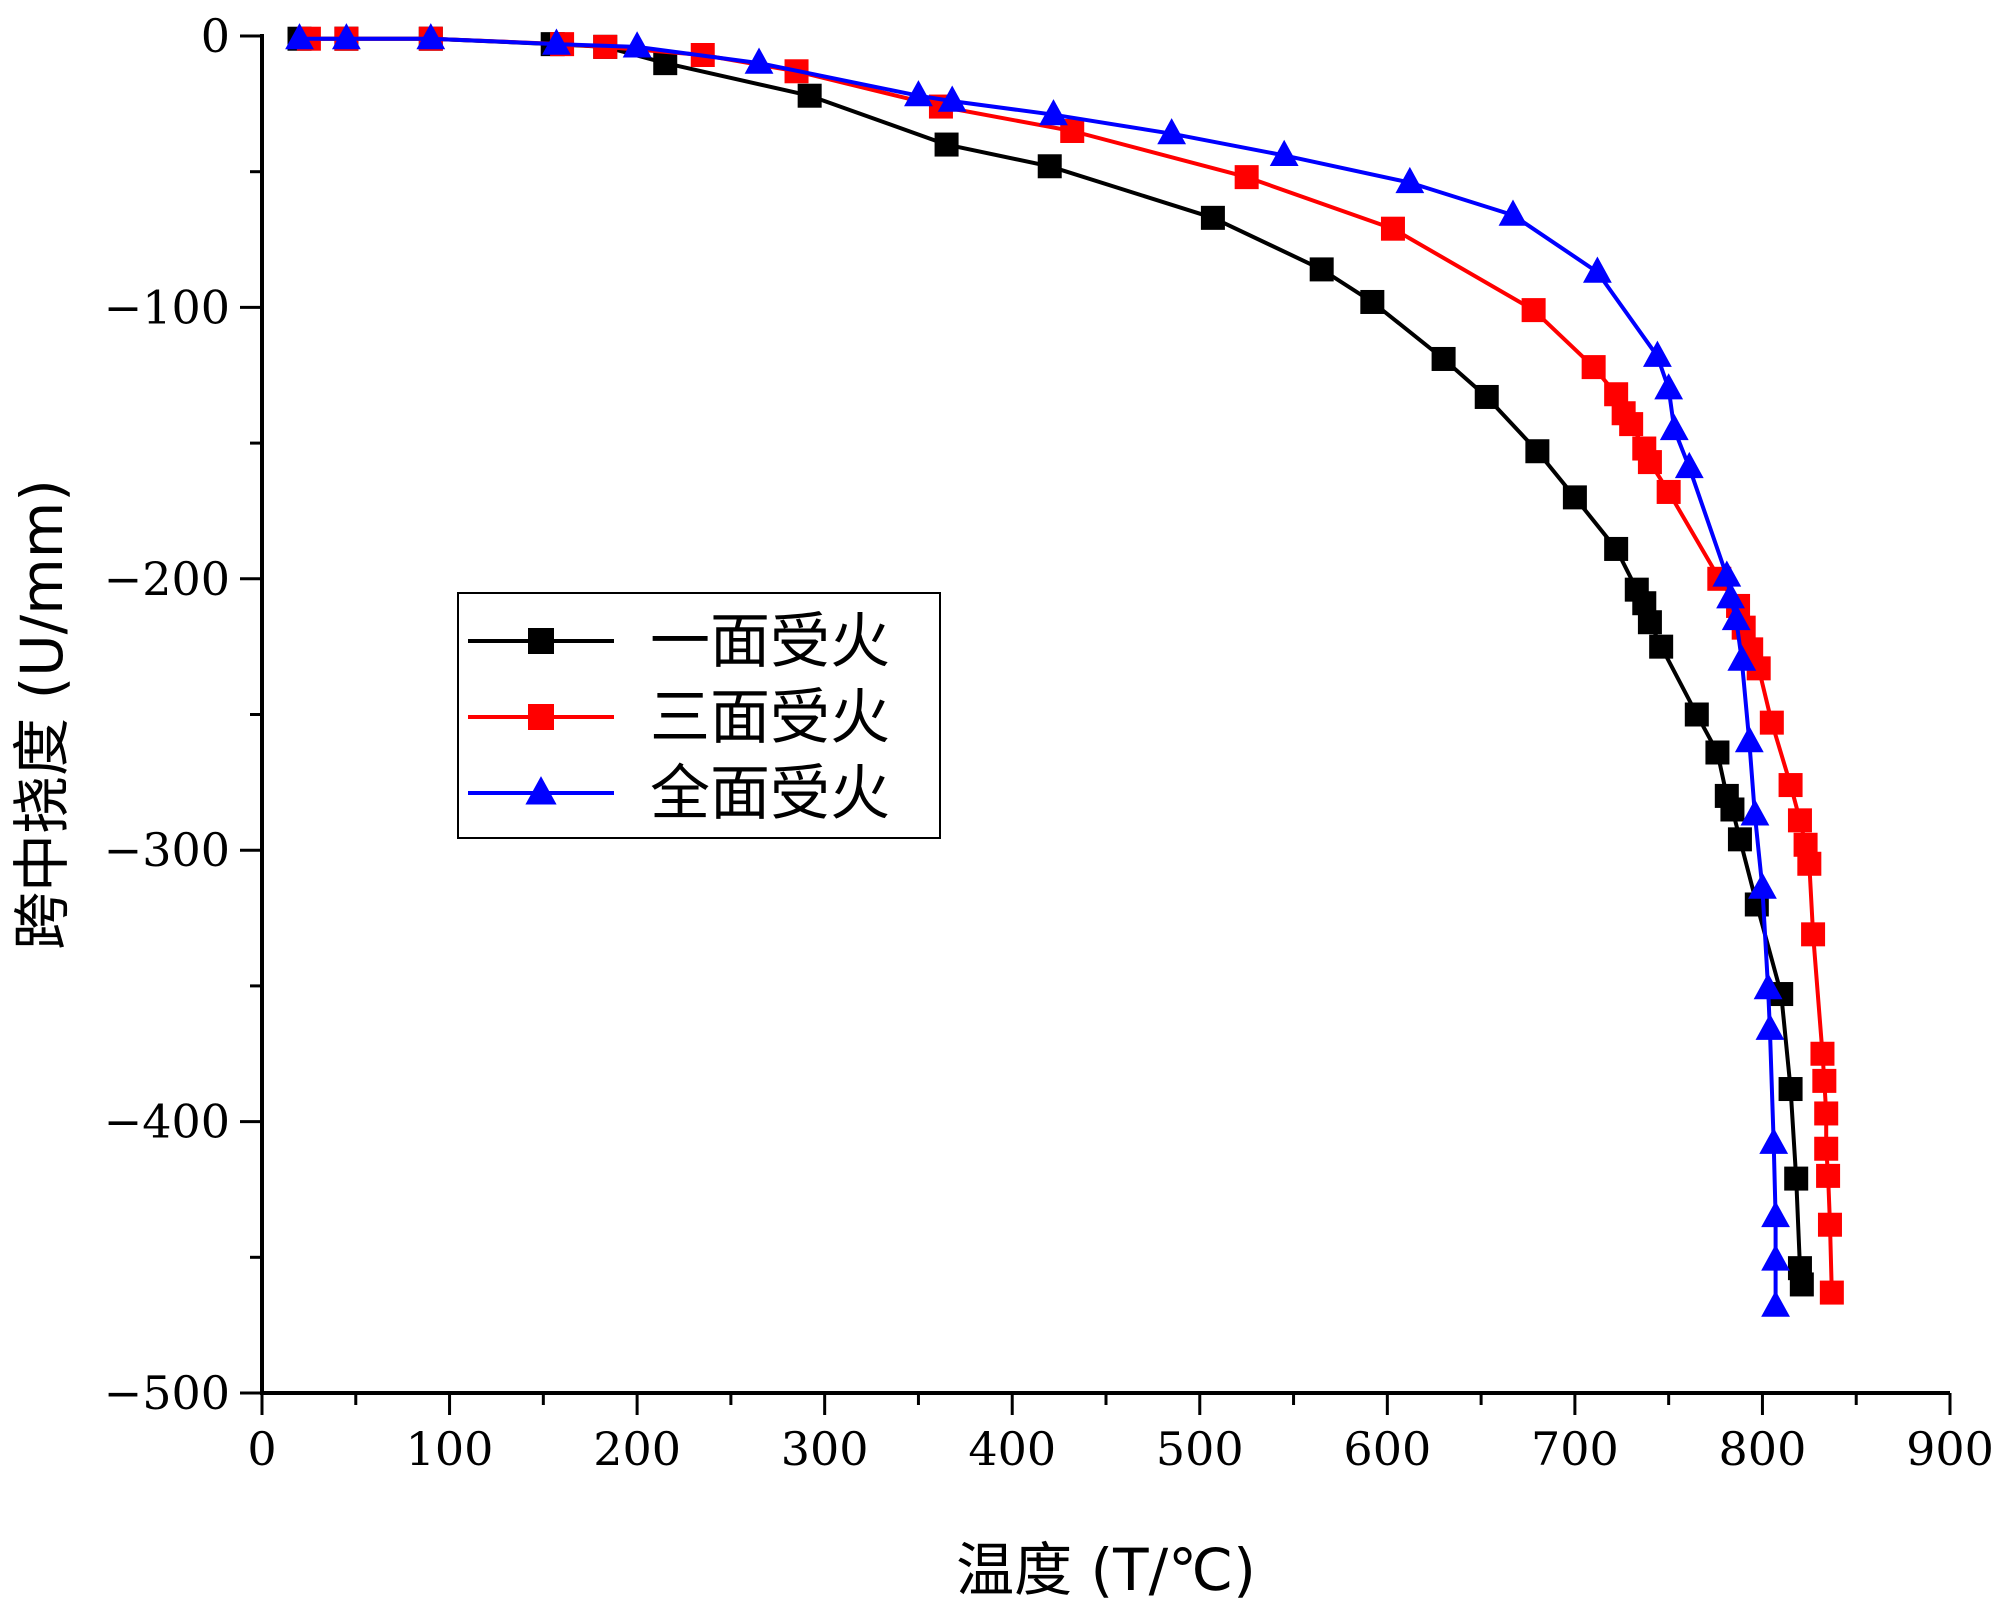  I want to click on x-tick-label: 500, so click(1200, 1449).